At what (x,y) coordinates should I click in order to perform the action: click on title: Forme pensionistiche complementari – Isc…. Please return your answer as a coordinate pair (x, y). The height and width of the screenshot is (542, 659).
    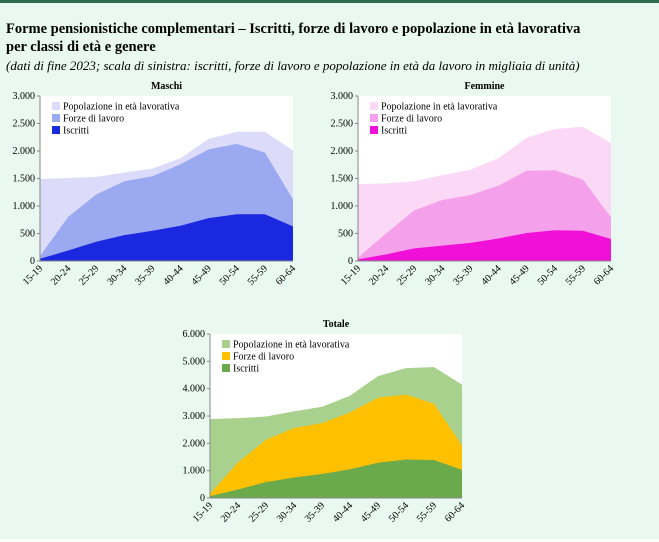
    Looking at the image, I should click on (293, 29).